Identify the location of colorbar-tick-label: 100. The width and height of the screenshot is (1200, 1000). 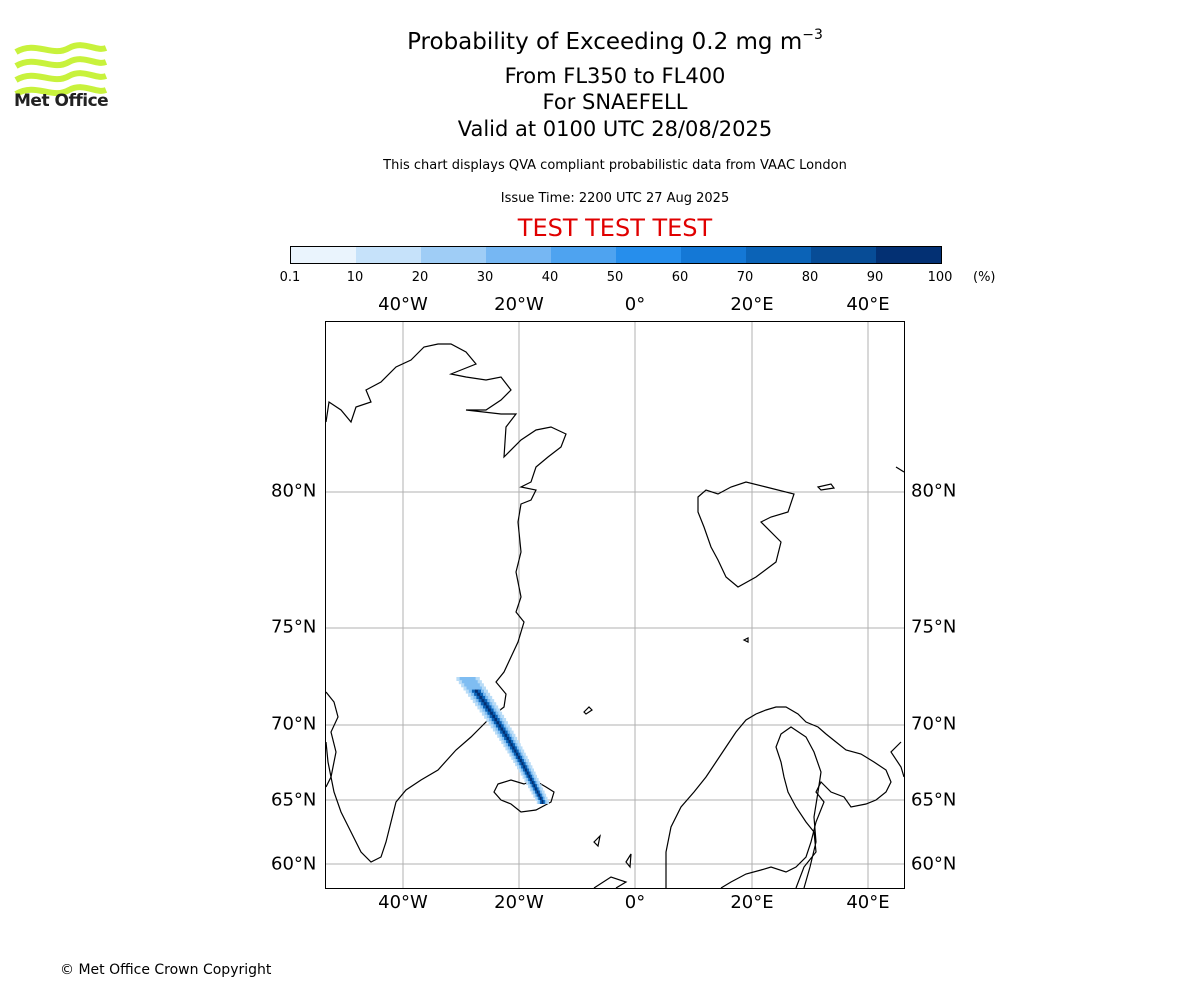
(940, 277).